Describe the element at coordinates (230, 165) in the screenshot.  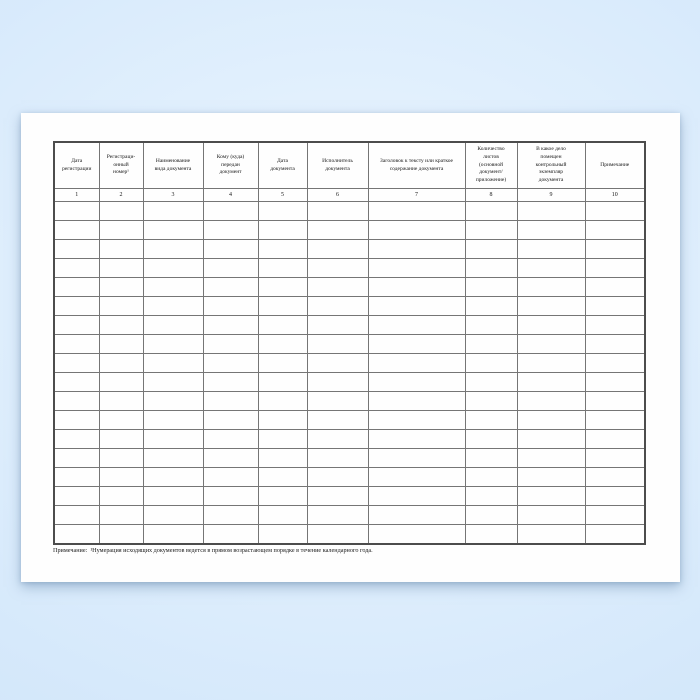
I see `column-header: Кому (куда) передан документ` at that location.